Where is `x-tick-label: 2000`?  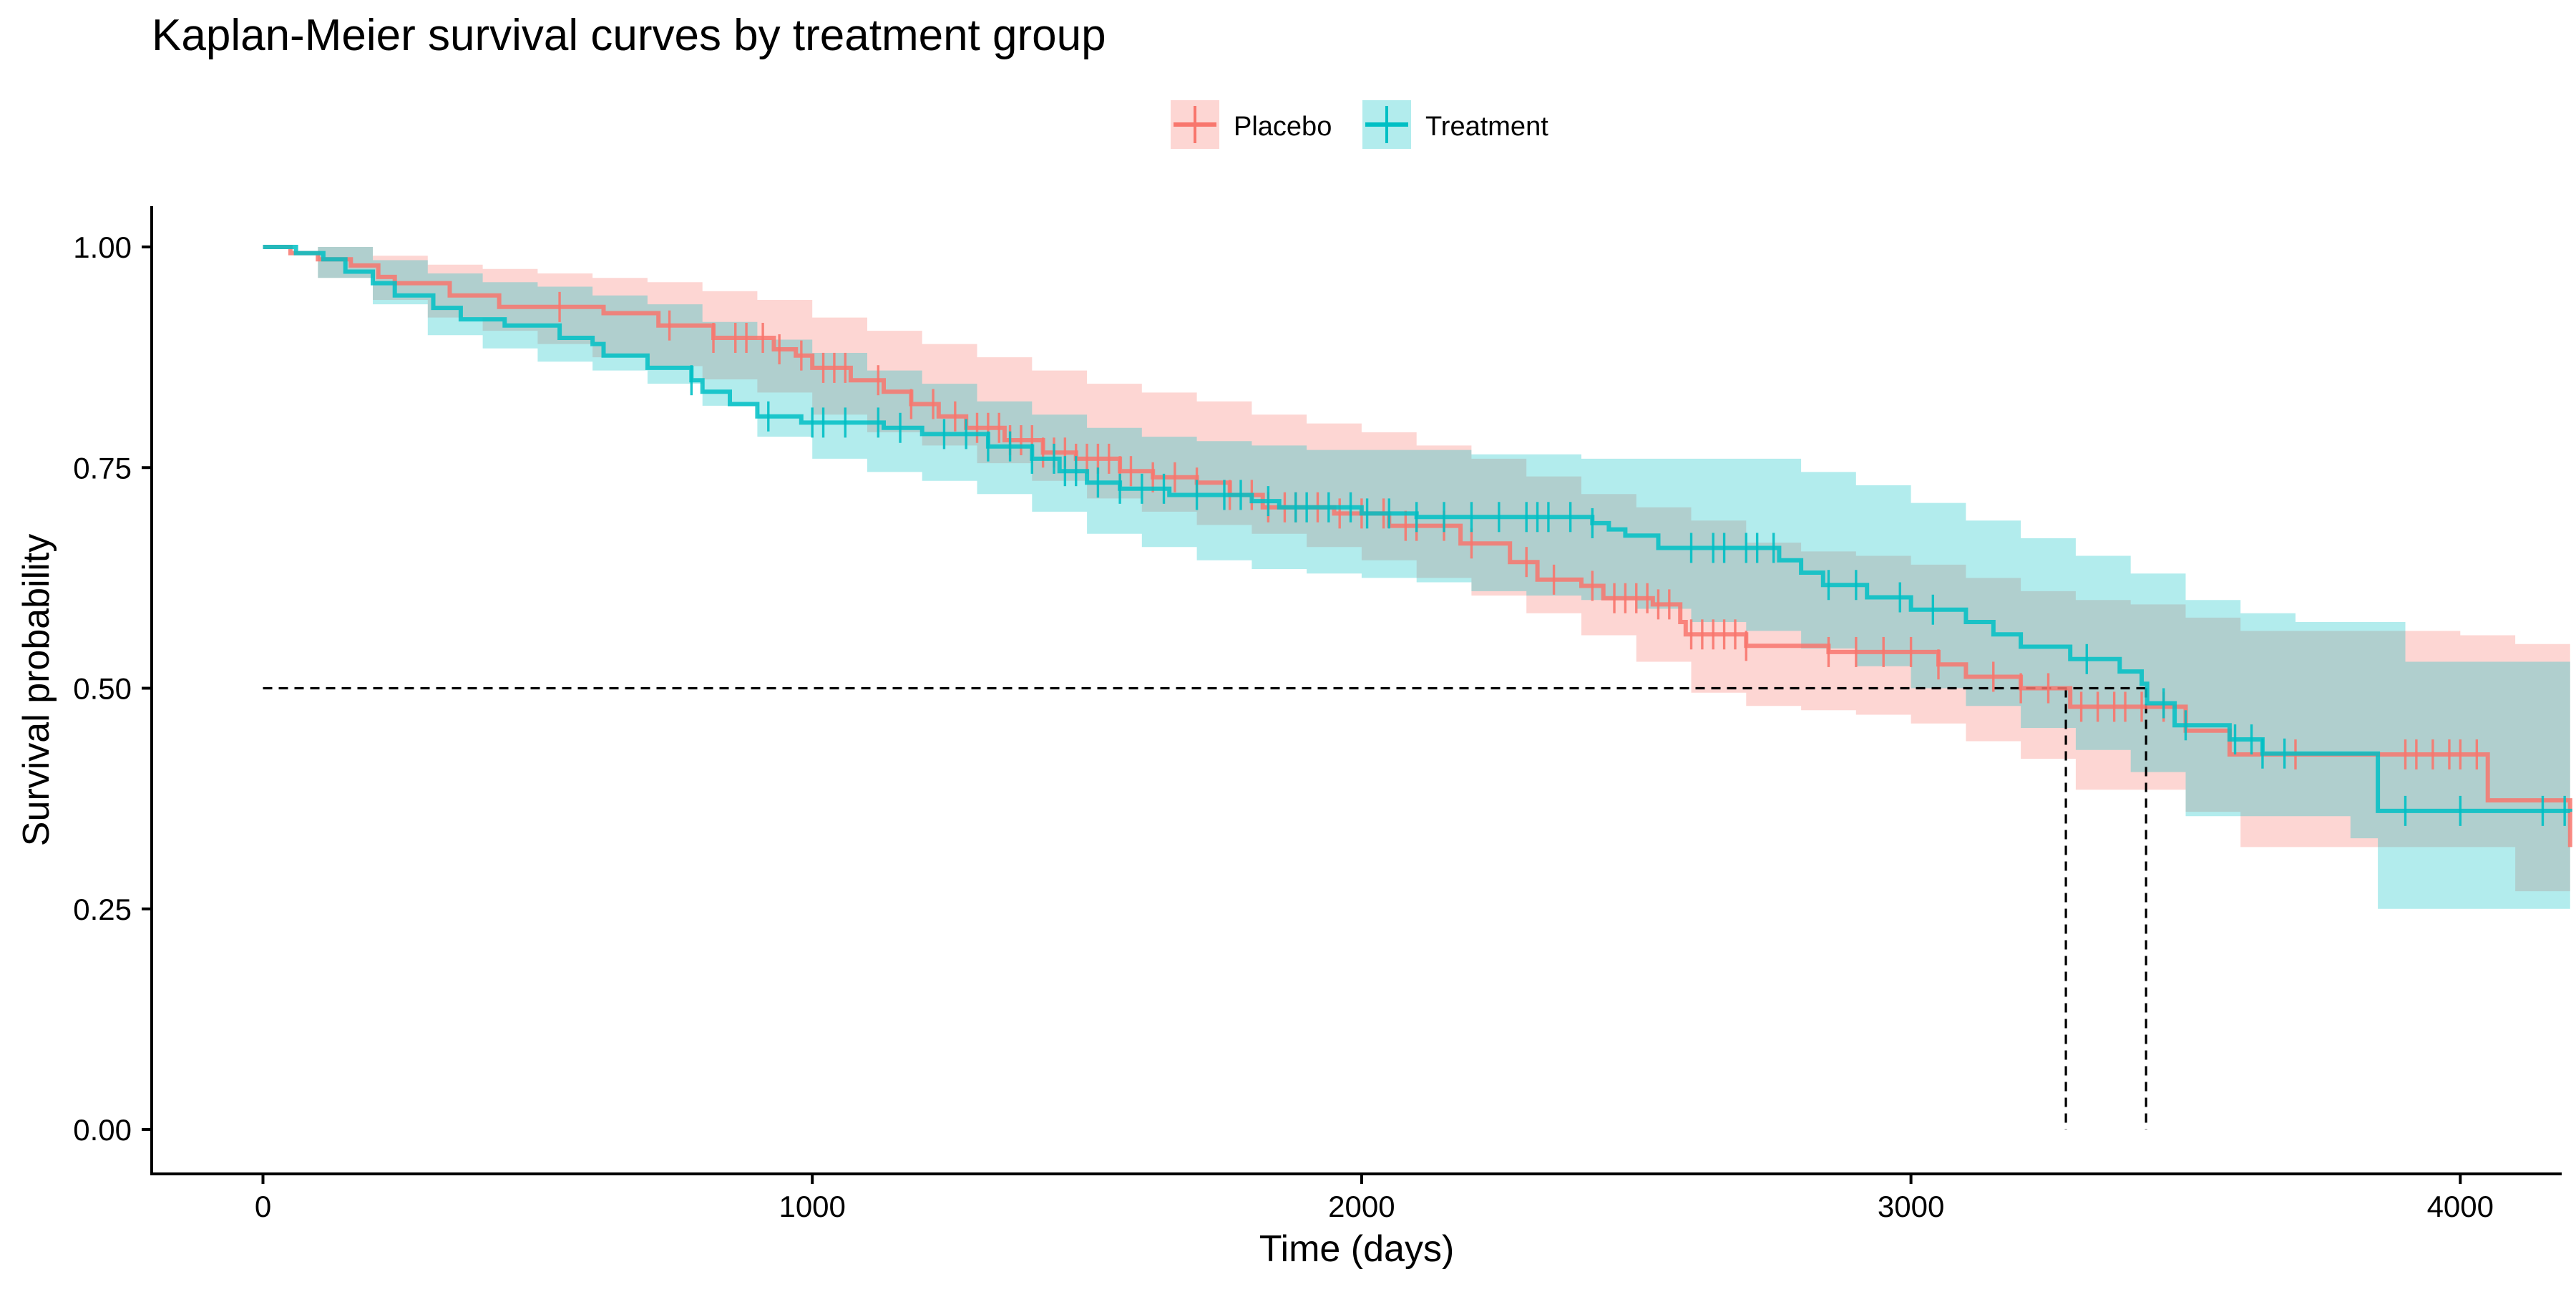 x-tick-label: 2000 is located at coordinates (1361, 1206).